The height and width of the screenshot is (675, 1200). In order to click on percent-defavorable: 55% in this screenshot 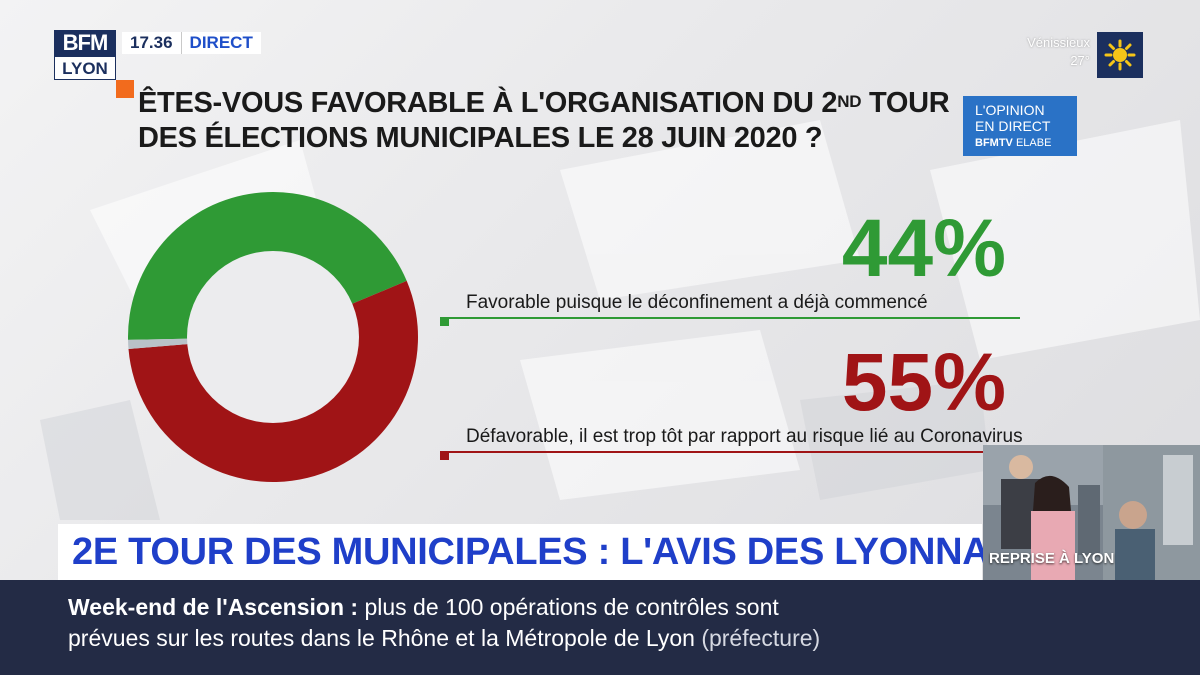, I will do `click(923, 382)`.